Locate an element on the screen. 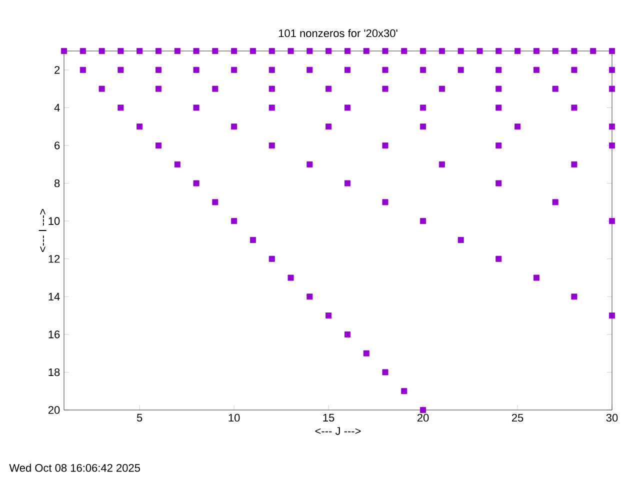 The image size is (640, 480). y-tick-label: 20 is located at coordinates (54, 410).